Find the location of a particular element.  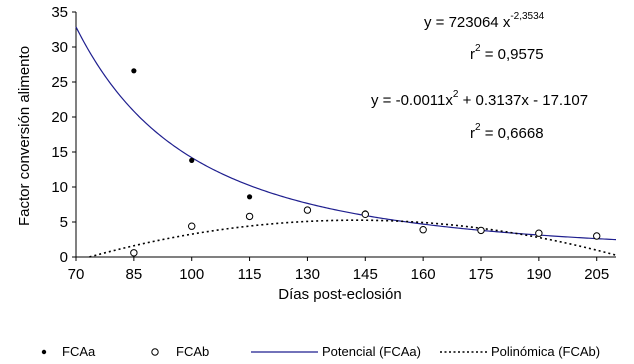

equation-power: y = 723064 x-2,3534 is located at coordinates (484, 21).